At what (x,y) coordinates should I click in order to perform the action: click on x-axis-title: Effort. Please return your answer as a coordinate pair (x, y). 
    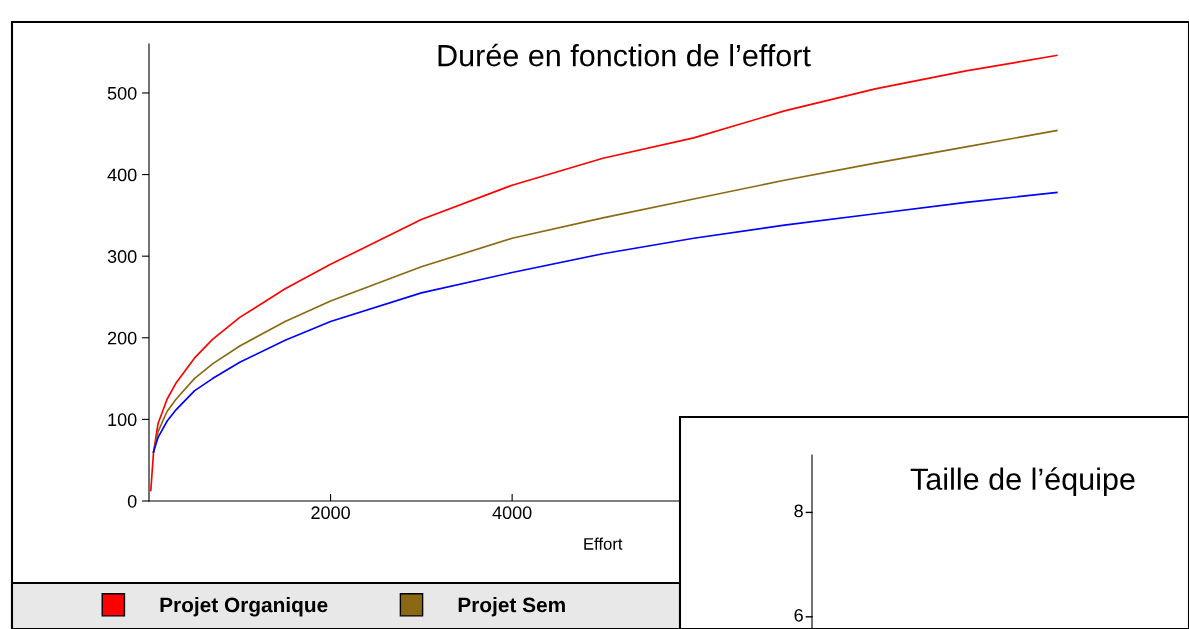
    Looking at the image, I should click on (603, 543).